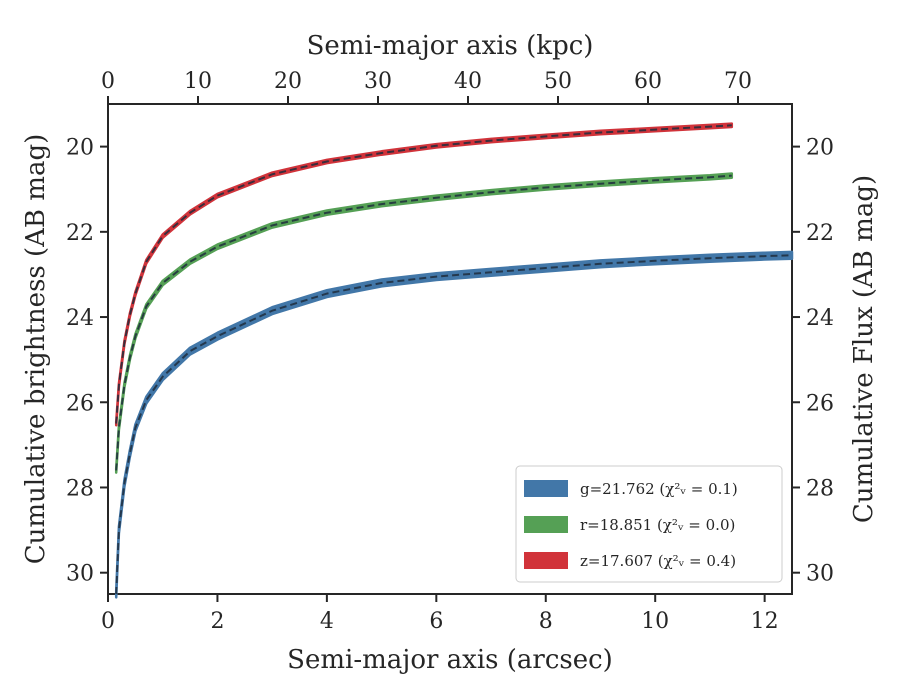 The image size is (900, 700). What do you see at coordinates (80, 233) in the screenshot?
I see `y-tick-label: 22` at bounding box center [80, 233].